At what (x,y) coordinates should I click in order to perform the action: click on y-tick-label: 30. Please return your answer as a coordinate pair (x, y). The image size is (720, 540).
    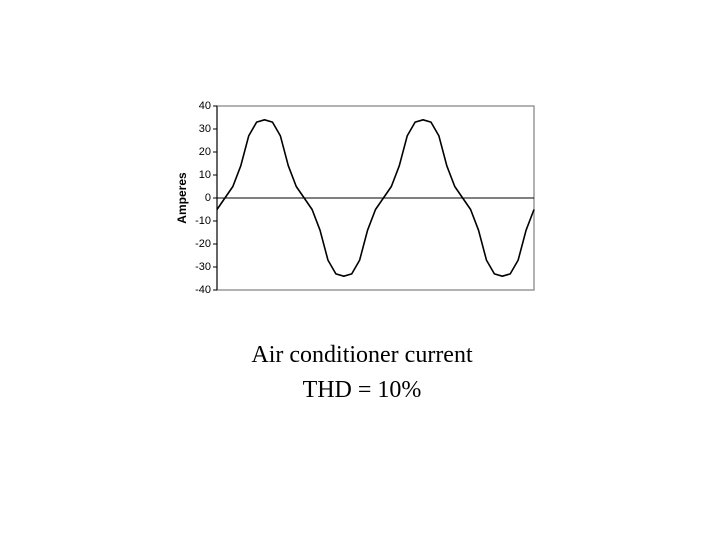
    Looking at the image, I should click on (205, 129).